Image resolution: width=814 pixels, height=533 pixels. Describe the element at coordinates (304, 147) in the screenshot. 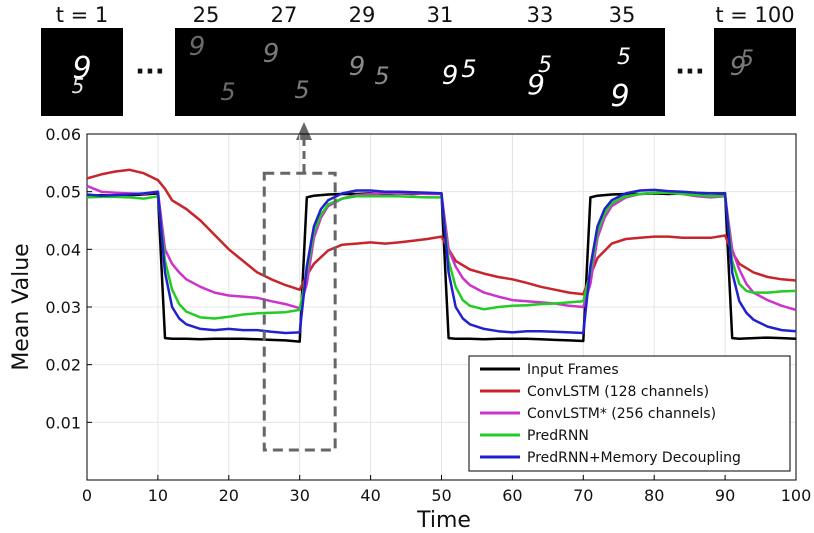

I see `highlight-arrow` at that location.